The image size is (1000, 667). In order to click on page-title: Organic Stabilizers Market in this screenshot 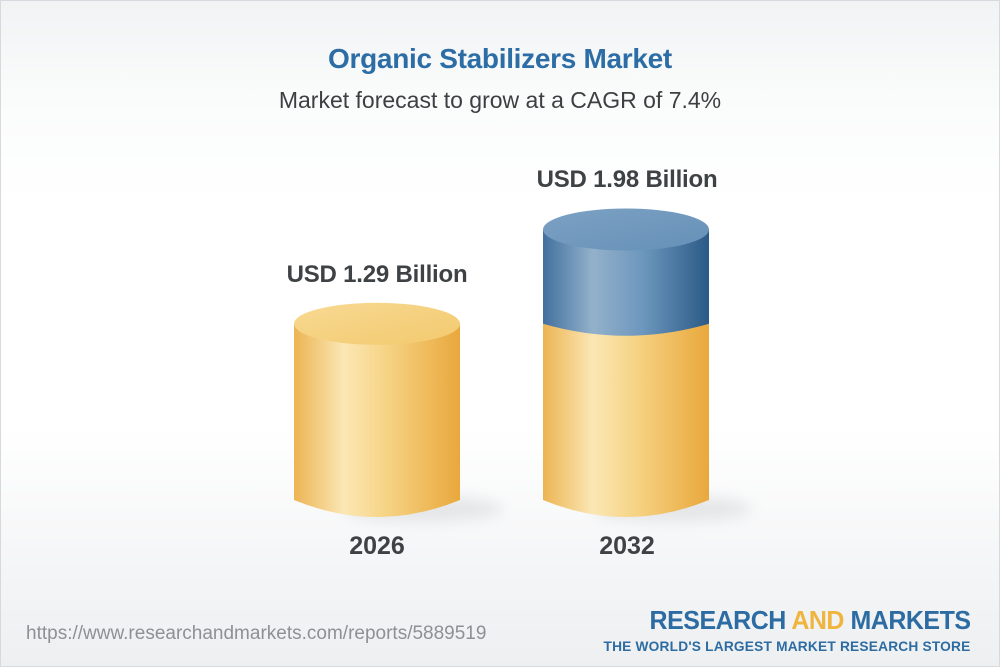, I will do `click(500, 58)`.